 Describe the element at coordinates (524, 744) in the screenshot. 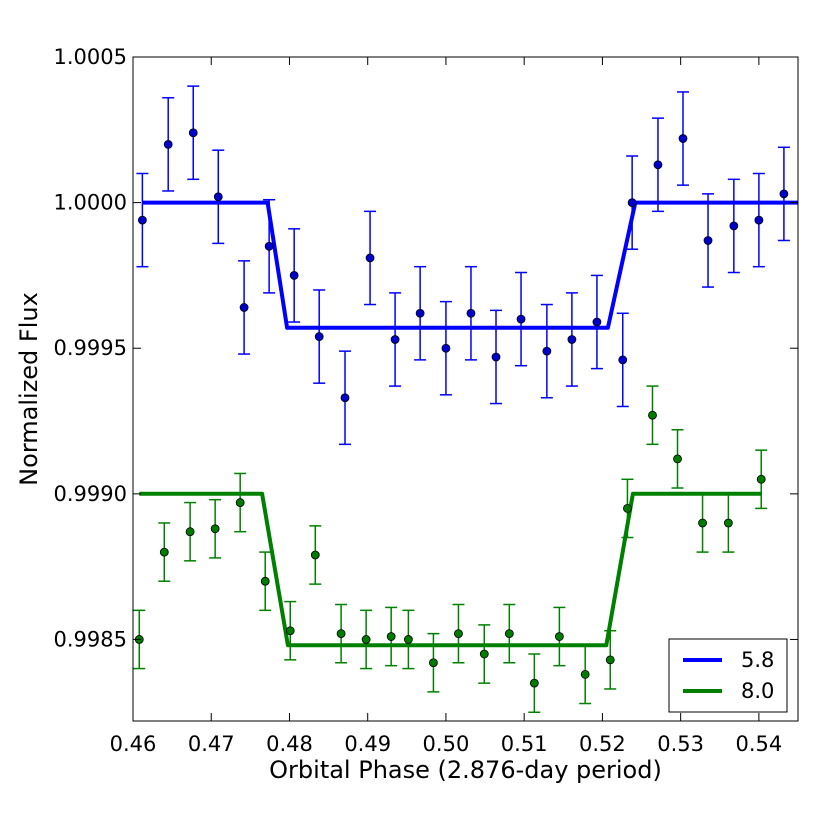

I see `x-tick-label: 0.51` at that location.